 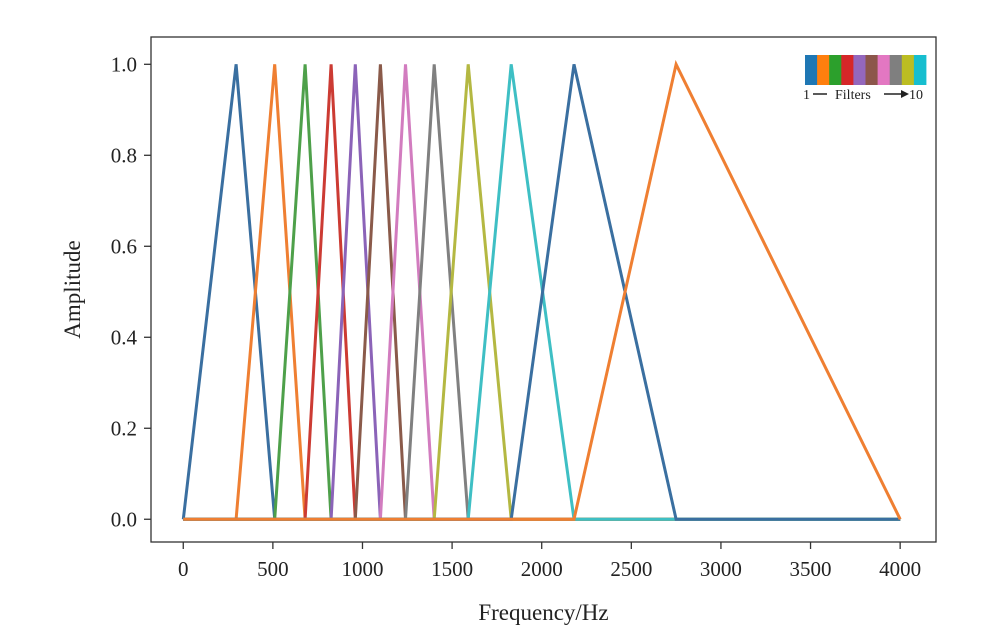 I want to click on y-axis-label: Amplitude, so click(x=72, y=289).